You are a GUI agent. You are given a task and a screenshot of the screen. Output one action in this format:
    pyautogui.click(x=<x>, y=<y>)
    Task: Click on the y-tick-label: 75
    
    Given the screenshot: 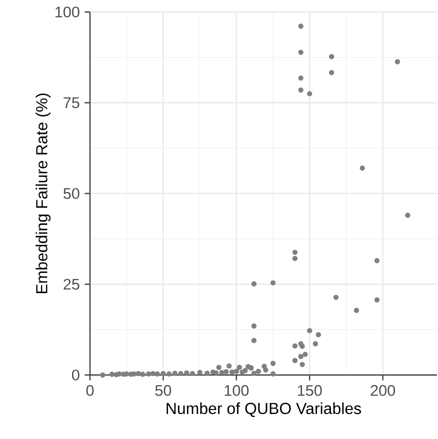 What is the action you would take?
    pyautogui.click(x=72, y=102)
    